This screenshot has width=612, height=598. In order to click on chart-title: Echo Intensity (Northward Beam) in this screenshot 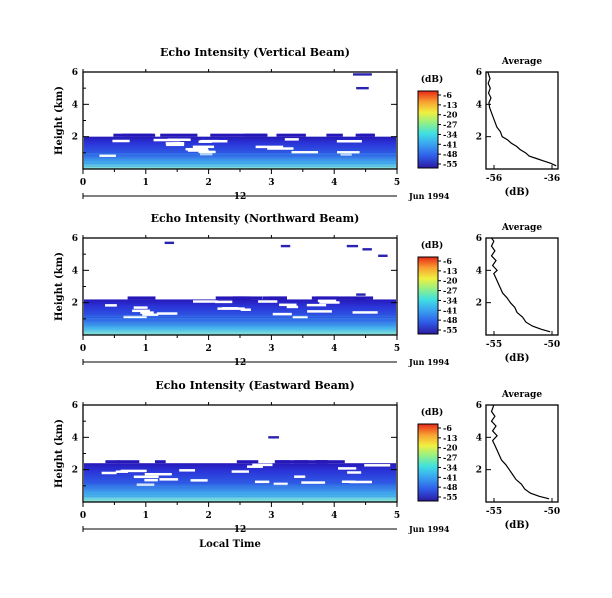, I will do `click(255, 218)`.